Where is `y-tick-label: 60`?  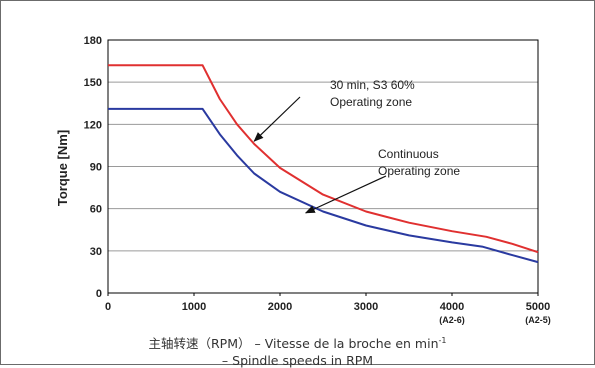
y-tick-label: 60 is located at coordinates (96, 210).